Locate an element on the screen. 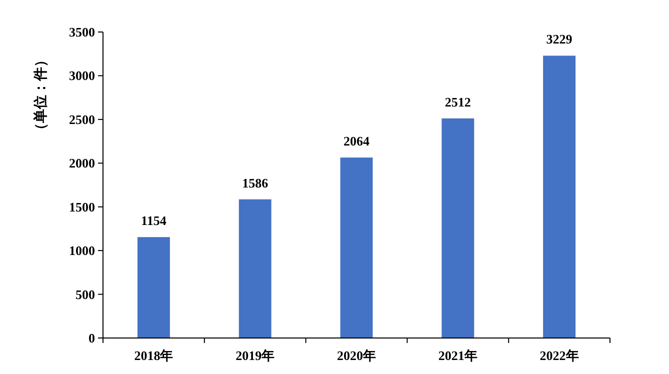  data-label: 2512 is located at coordinates (457, 102).